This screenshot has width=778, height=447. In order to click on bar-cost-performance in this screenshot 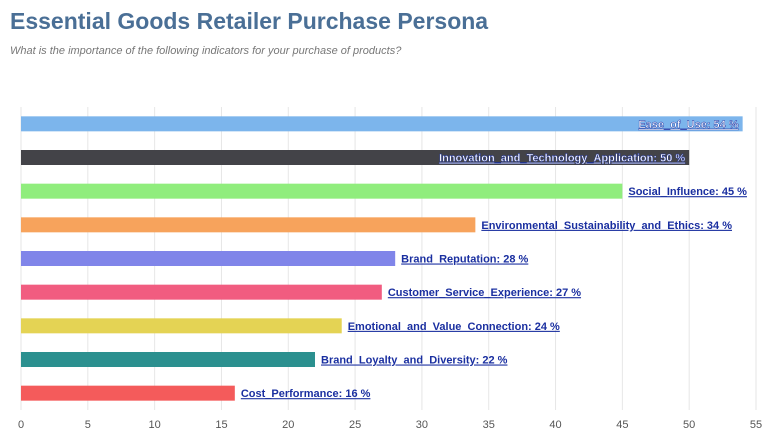, I will do `click(128, 393)`.